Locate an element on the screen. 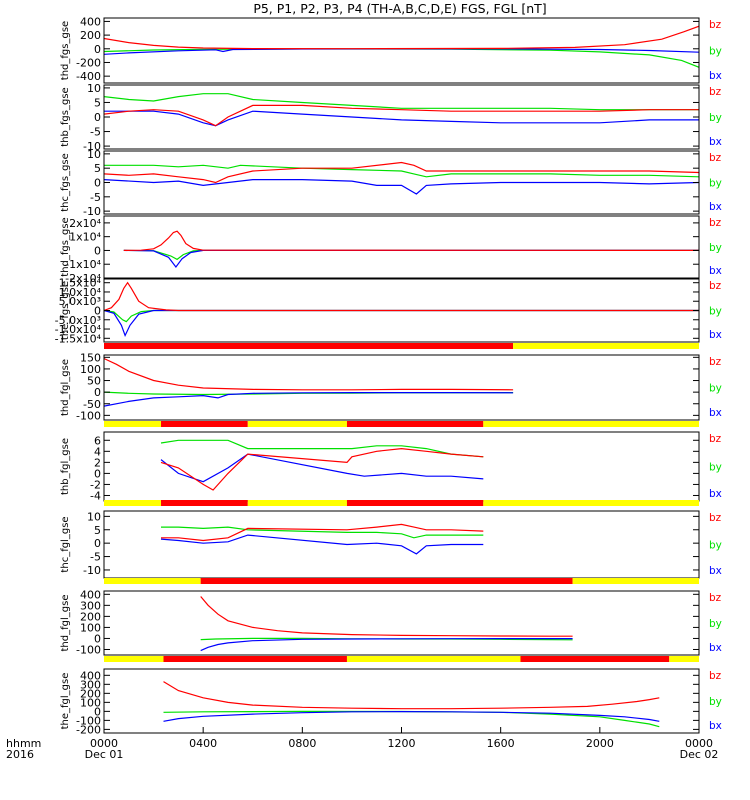 The height and width of the screenshot is (800, 750). y-tick-label: 50 is located at coordinates (94, 381).